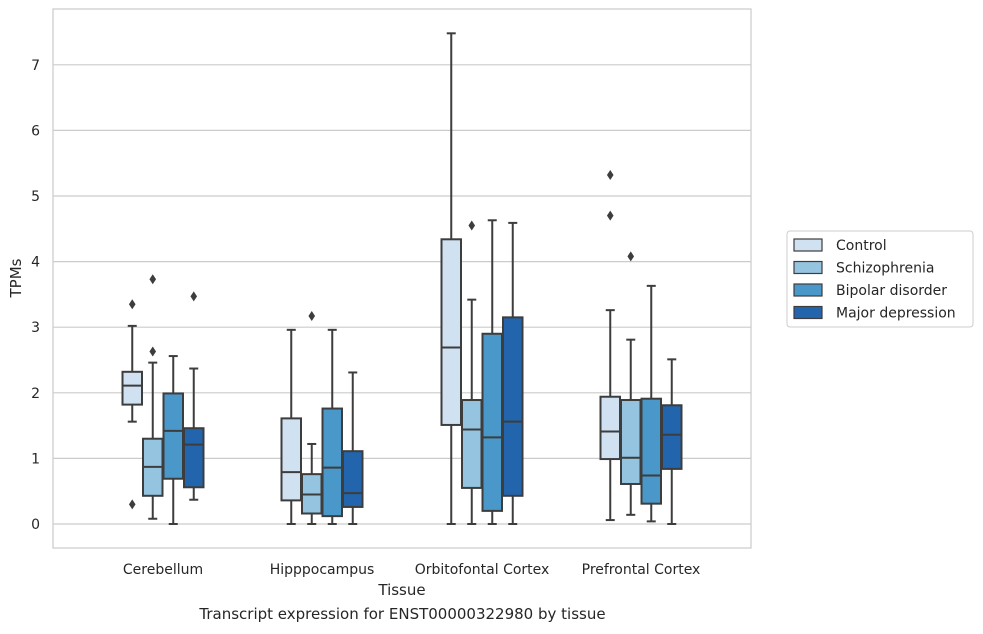 Image resolution: width=983 pixels, height=634 pixels. Describe the element at coordinates (35, 197) in the screenshot. I see `y-tick-label-5: 5` at that location.